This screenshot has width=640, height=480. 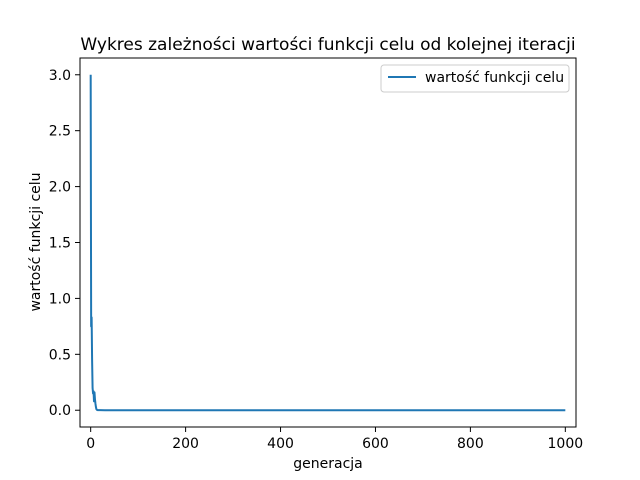 What do you see at coordinates (470, 444) in the screenshot?
I see `x-tick-label: 800` at bounding box center [470, 444].